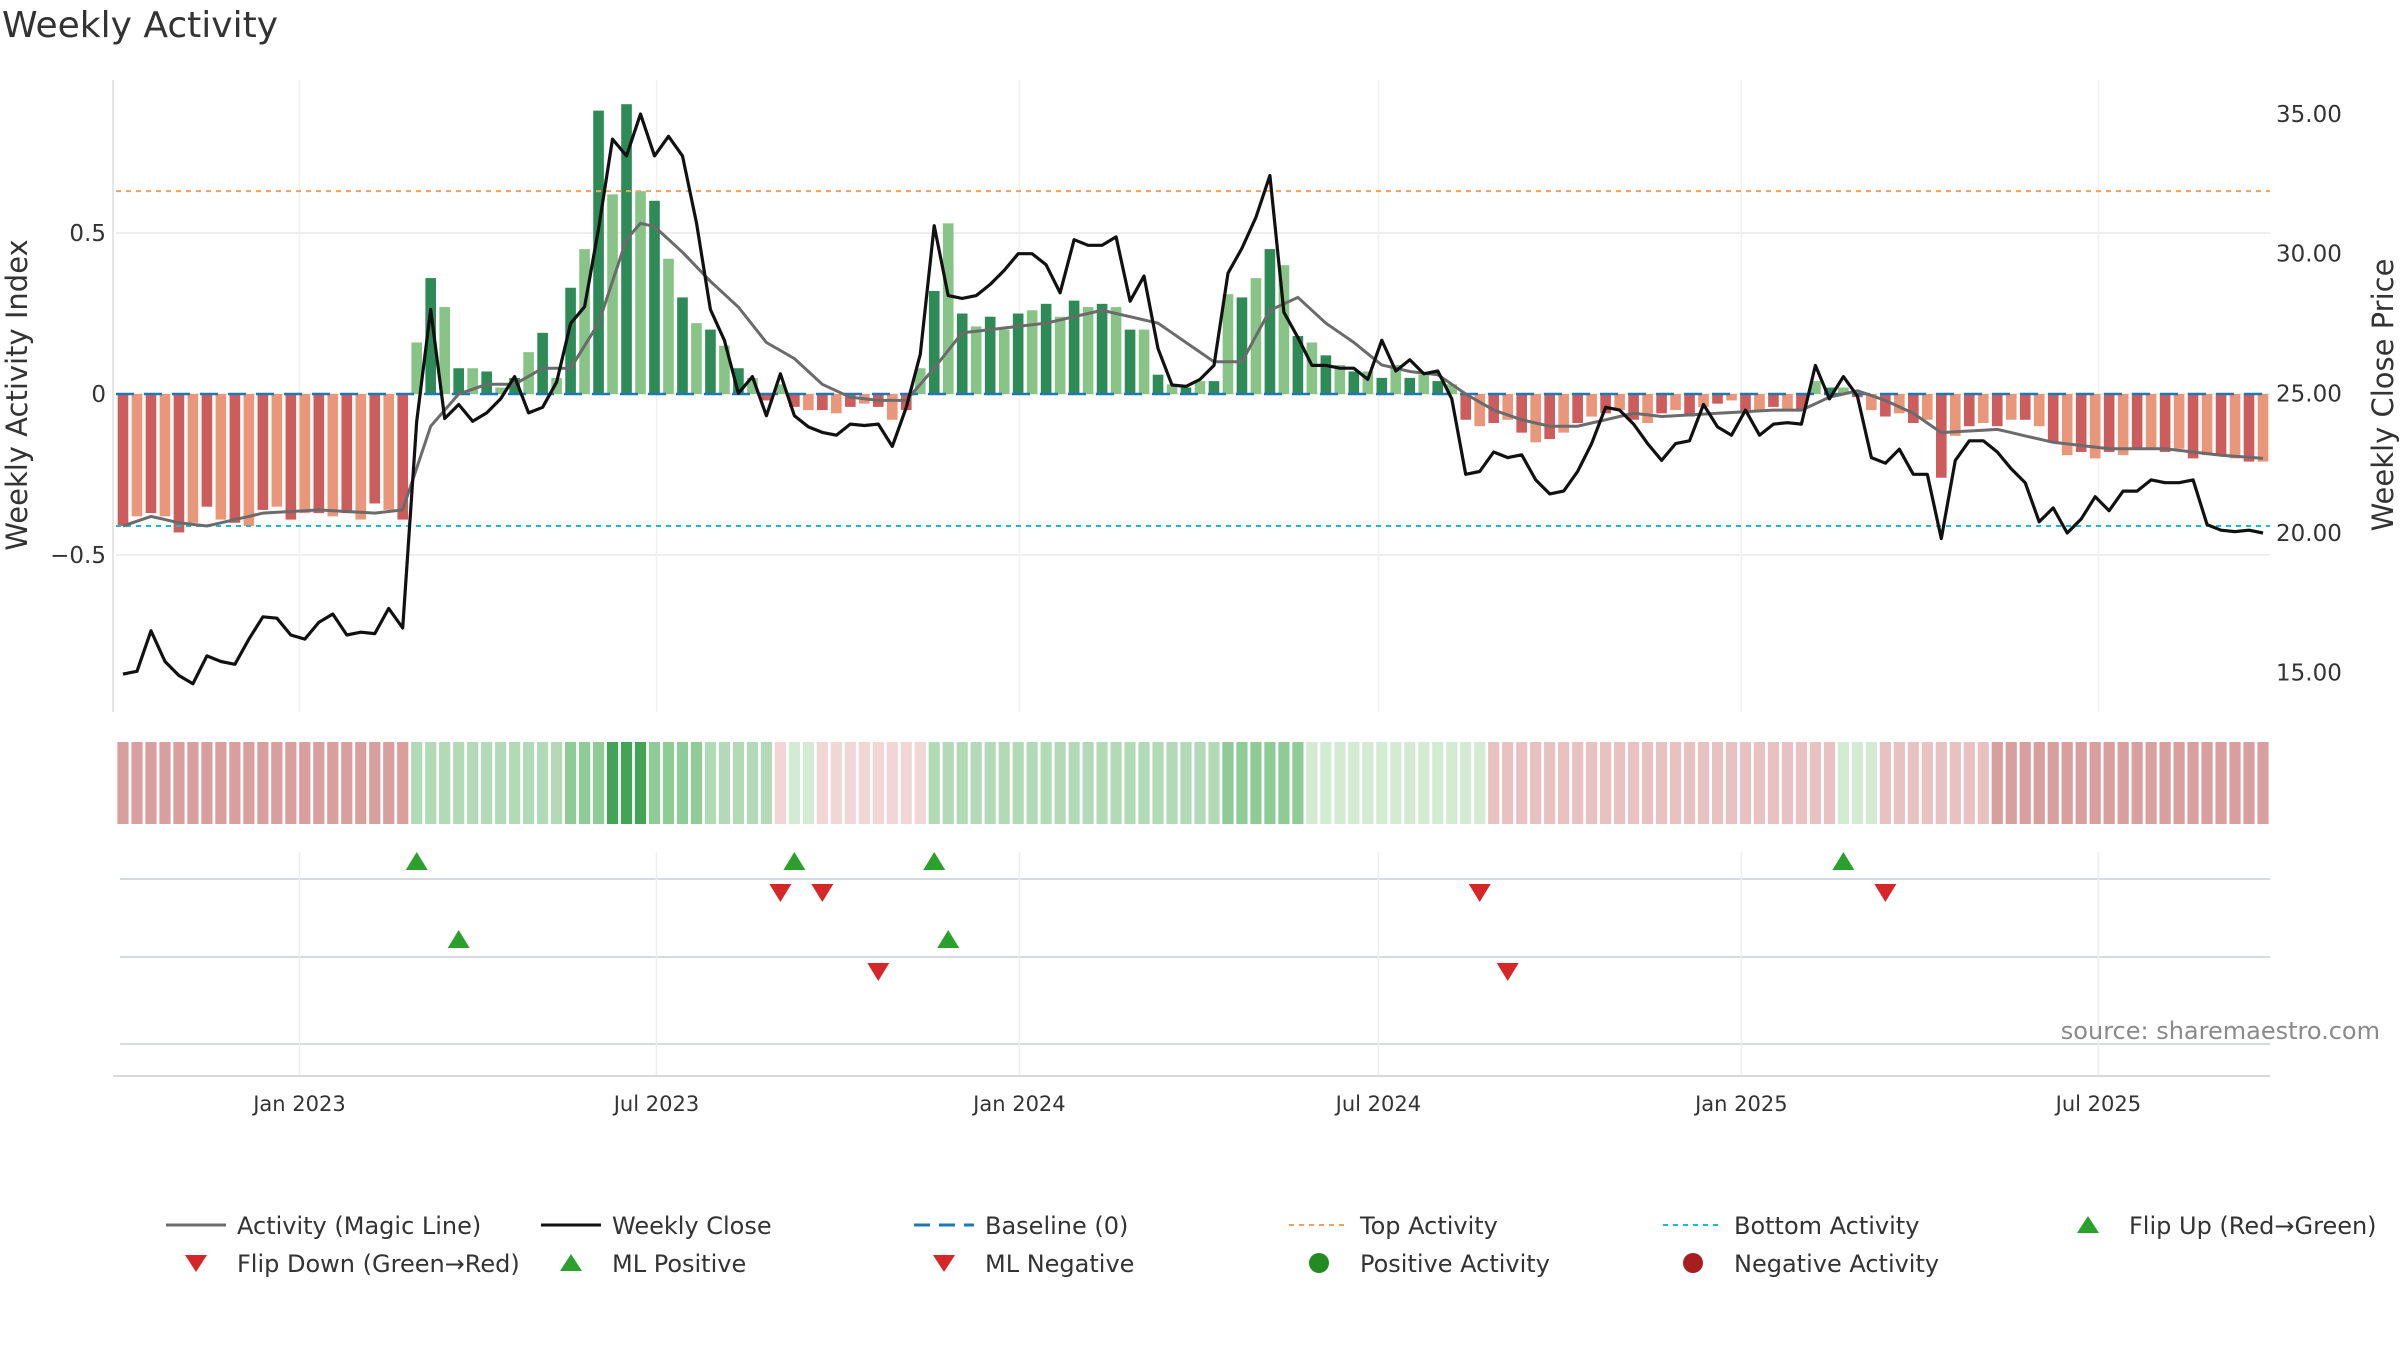  What do you see at coordinates (98, 395) in the screenshot?
I see `y-tick-left: 0` at bounding box center [98, 395].